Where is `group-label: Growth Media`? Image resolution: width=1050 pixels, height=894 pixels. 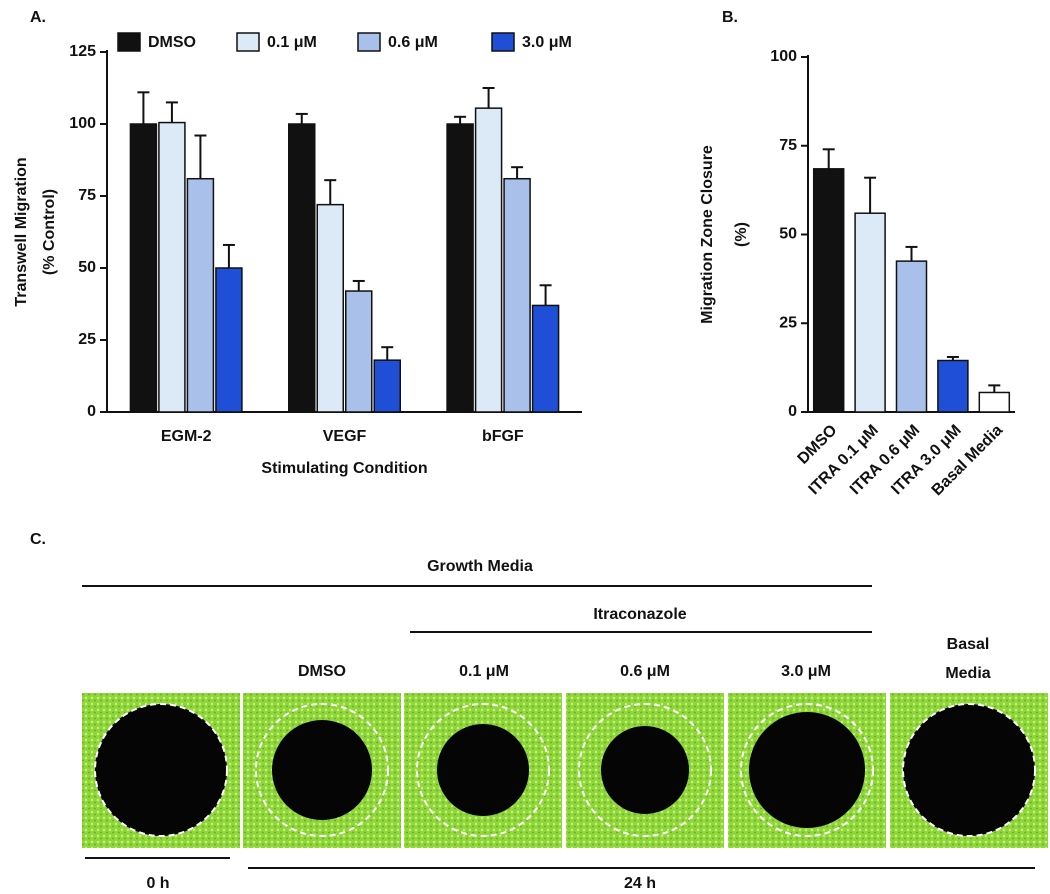
group-label: Growth Media is located at coordinates (480, 566).